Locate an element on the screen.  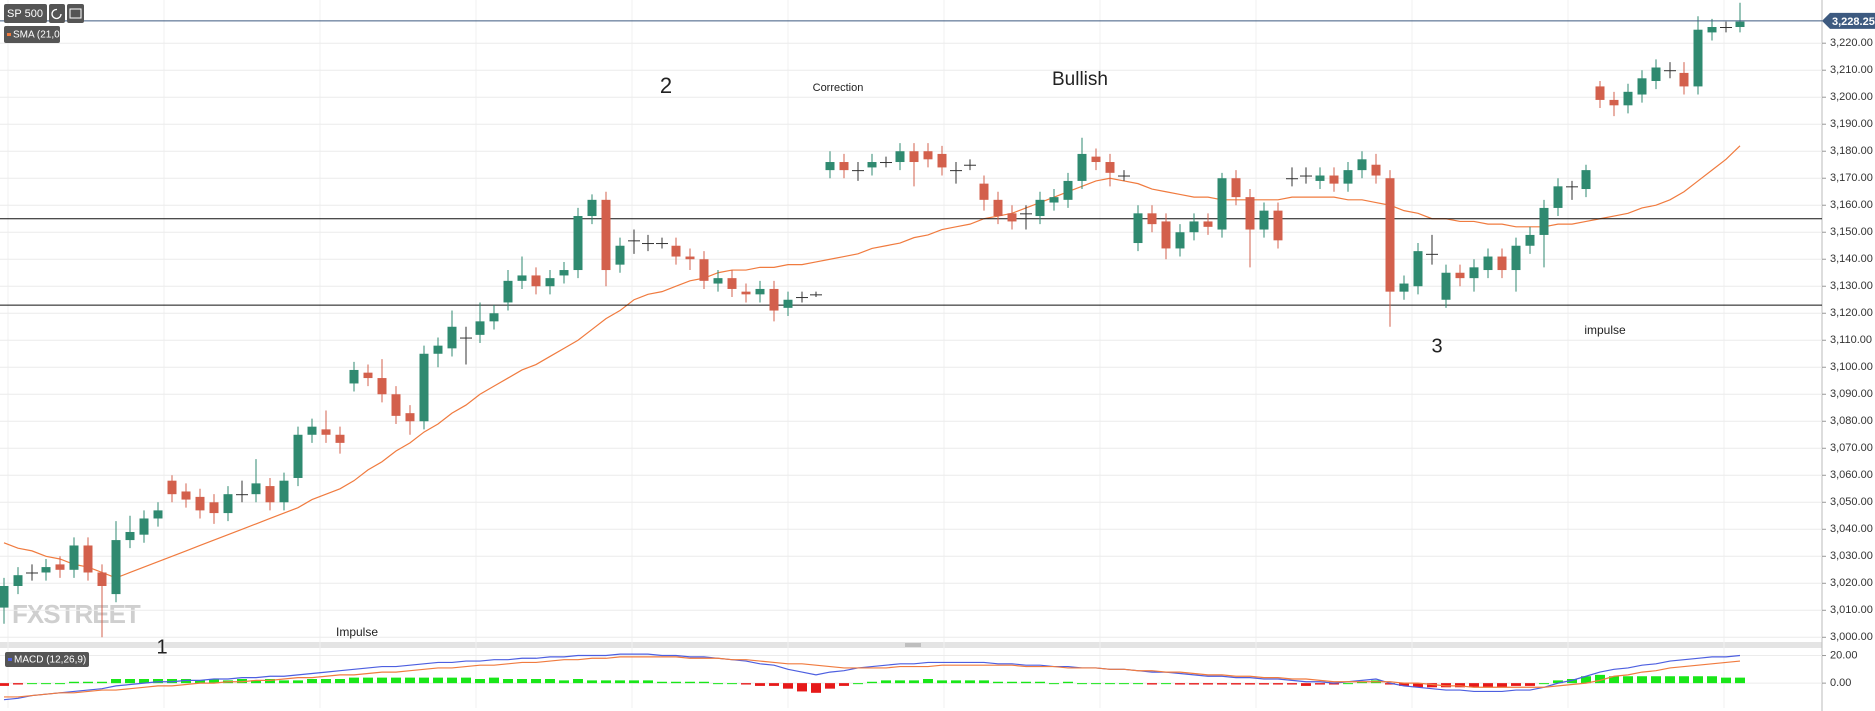
refresh-icon is located at coordinates (56, 14).